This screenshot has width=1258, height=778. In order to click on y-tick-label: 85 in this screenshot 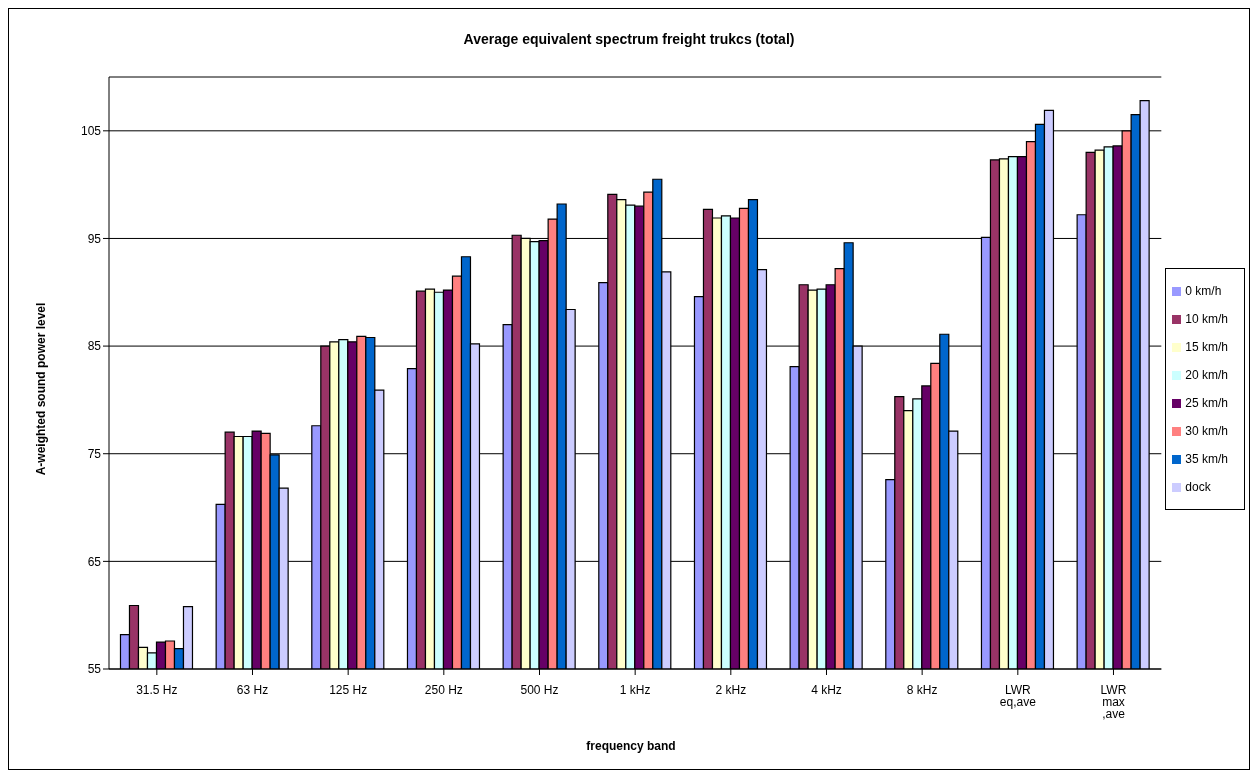, I will do `click(94, 346)`.